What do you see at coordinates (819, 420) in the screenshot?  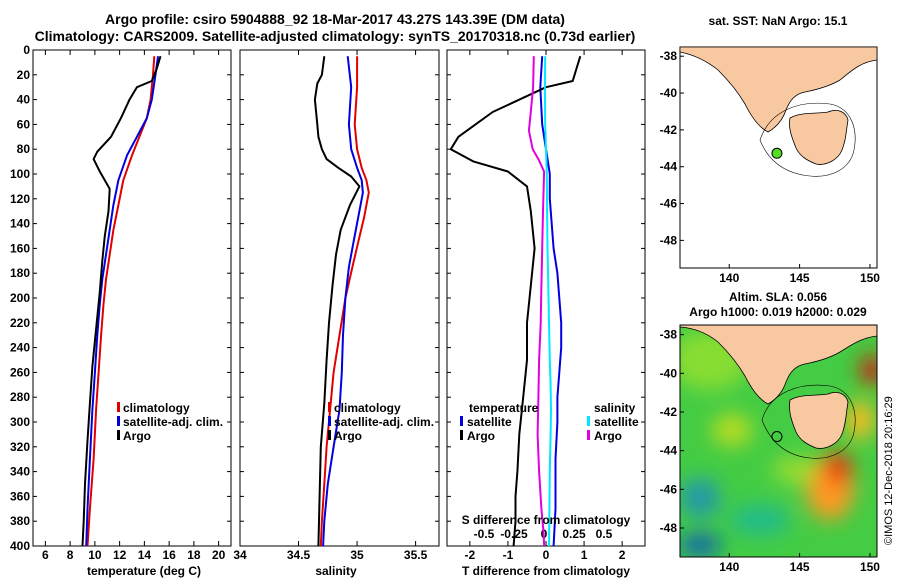 I see `sla-tasmania` at bounding box center [819, 420].